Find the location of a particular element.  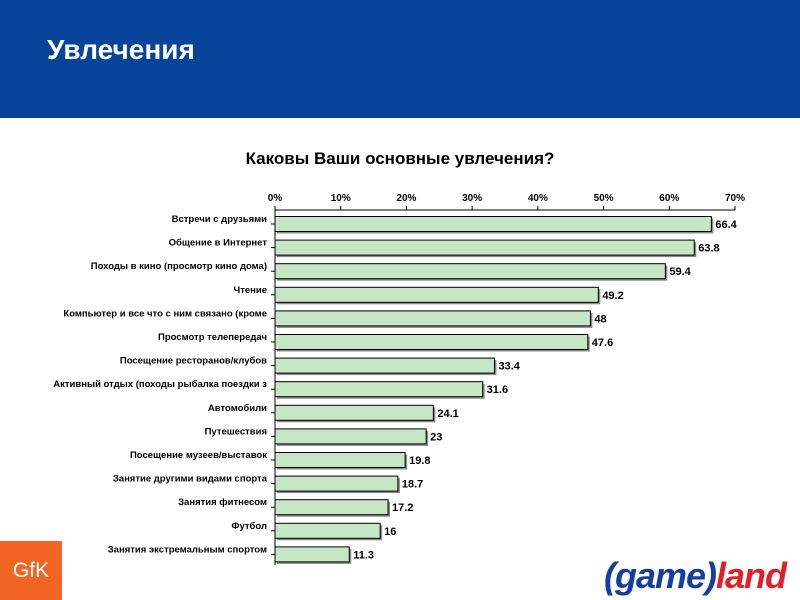

category-label: Футбол is located at coordinates (249, 526).